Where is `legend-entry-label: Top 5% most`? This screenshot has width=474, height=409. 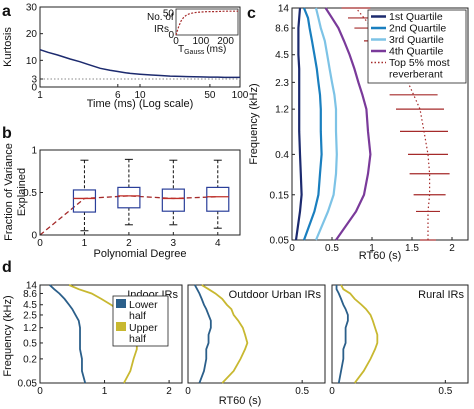 legend-entry-label: Top 5% most is located at coordinates (419, 63).